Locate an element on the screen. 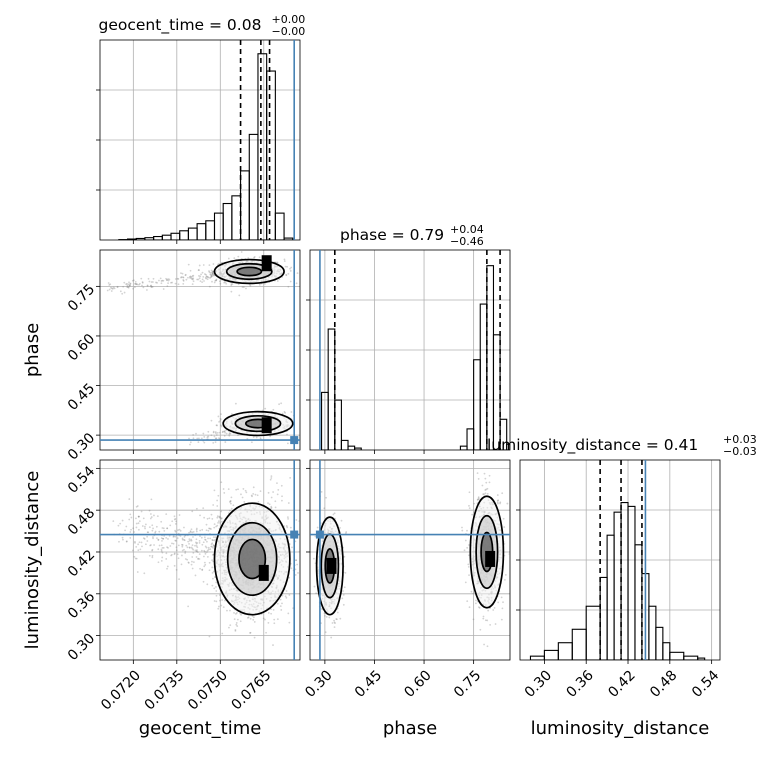  hist-clip is located at coordinates (617, 560).